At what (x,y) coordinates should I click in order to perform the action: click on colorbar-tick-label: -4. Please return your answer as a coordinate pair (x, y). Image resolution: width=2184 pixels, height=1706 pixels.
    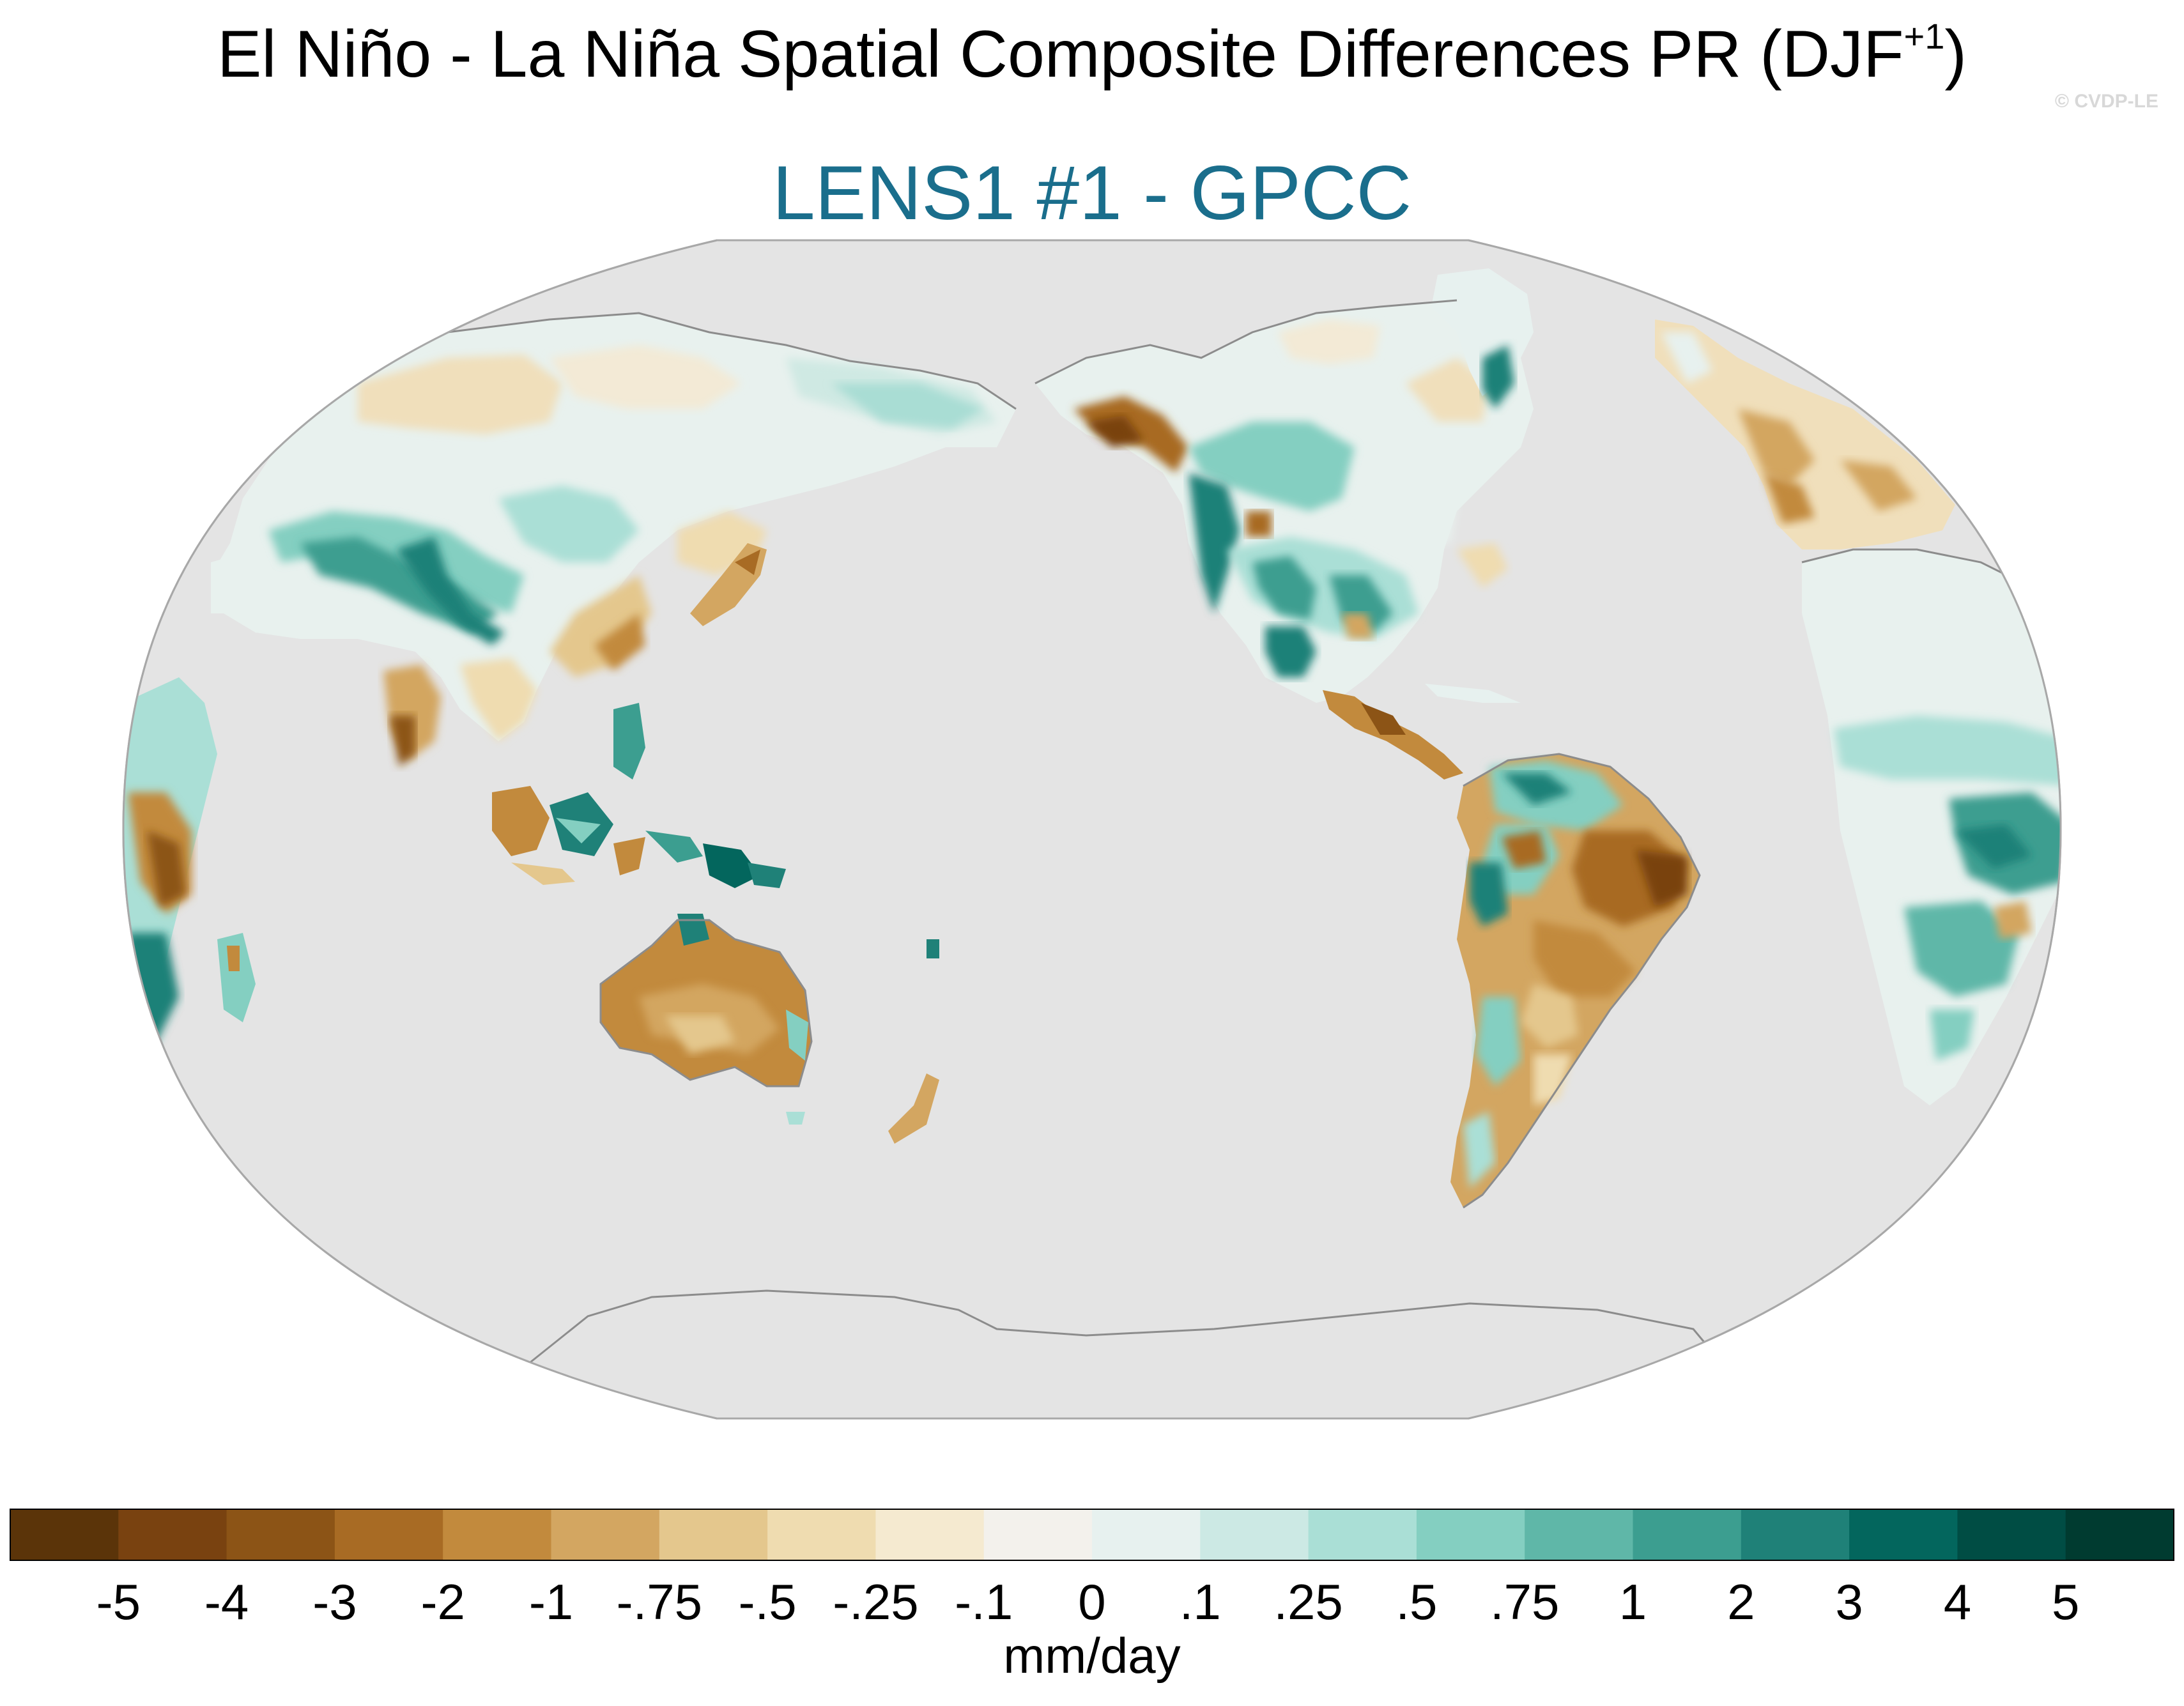
    Looking at the image, I should click on (226, 1602).